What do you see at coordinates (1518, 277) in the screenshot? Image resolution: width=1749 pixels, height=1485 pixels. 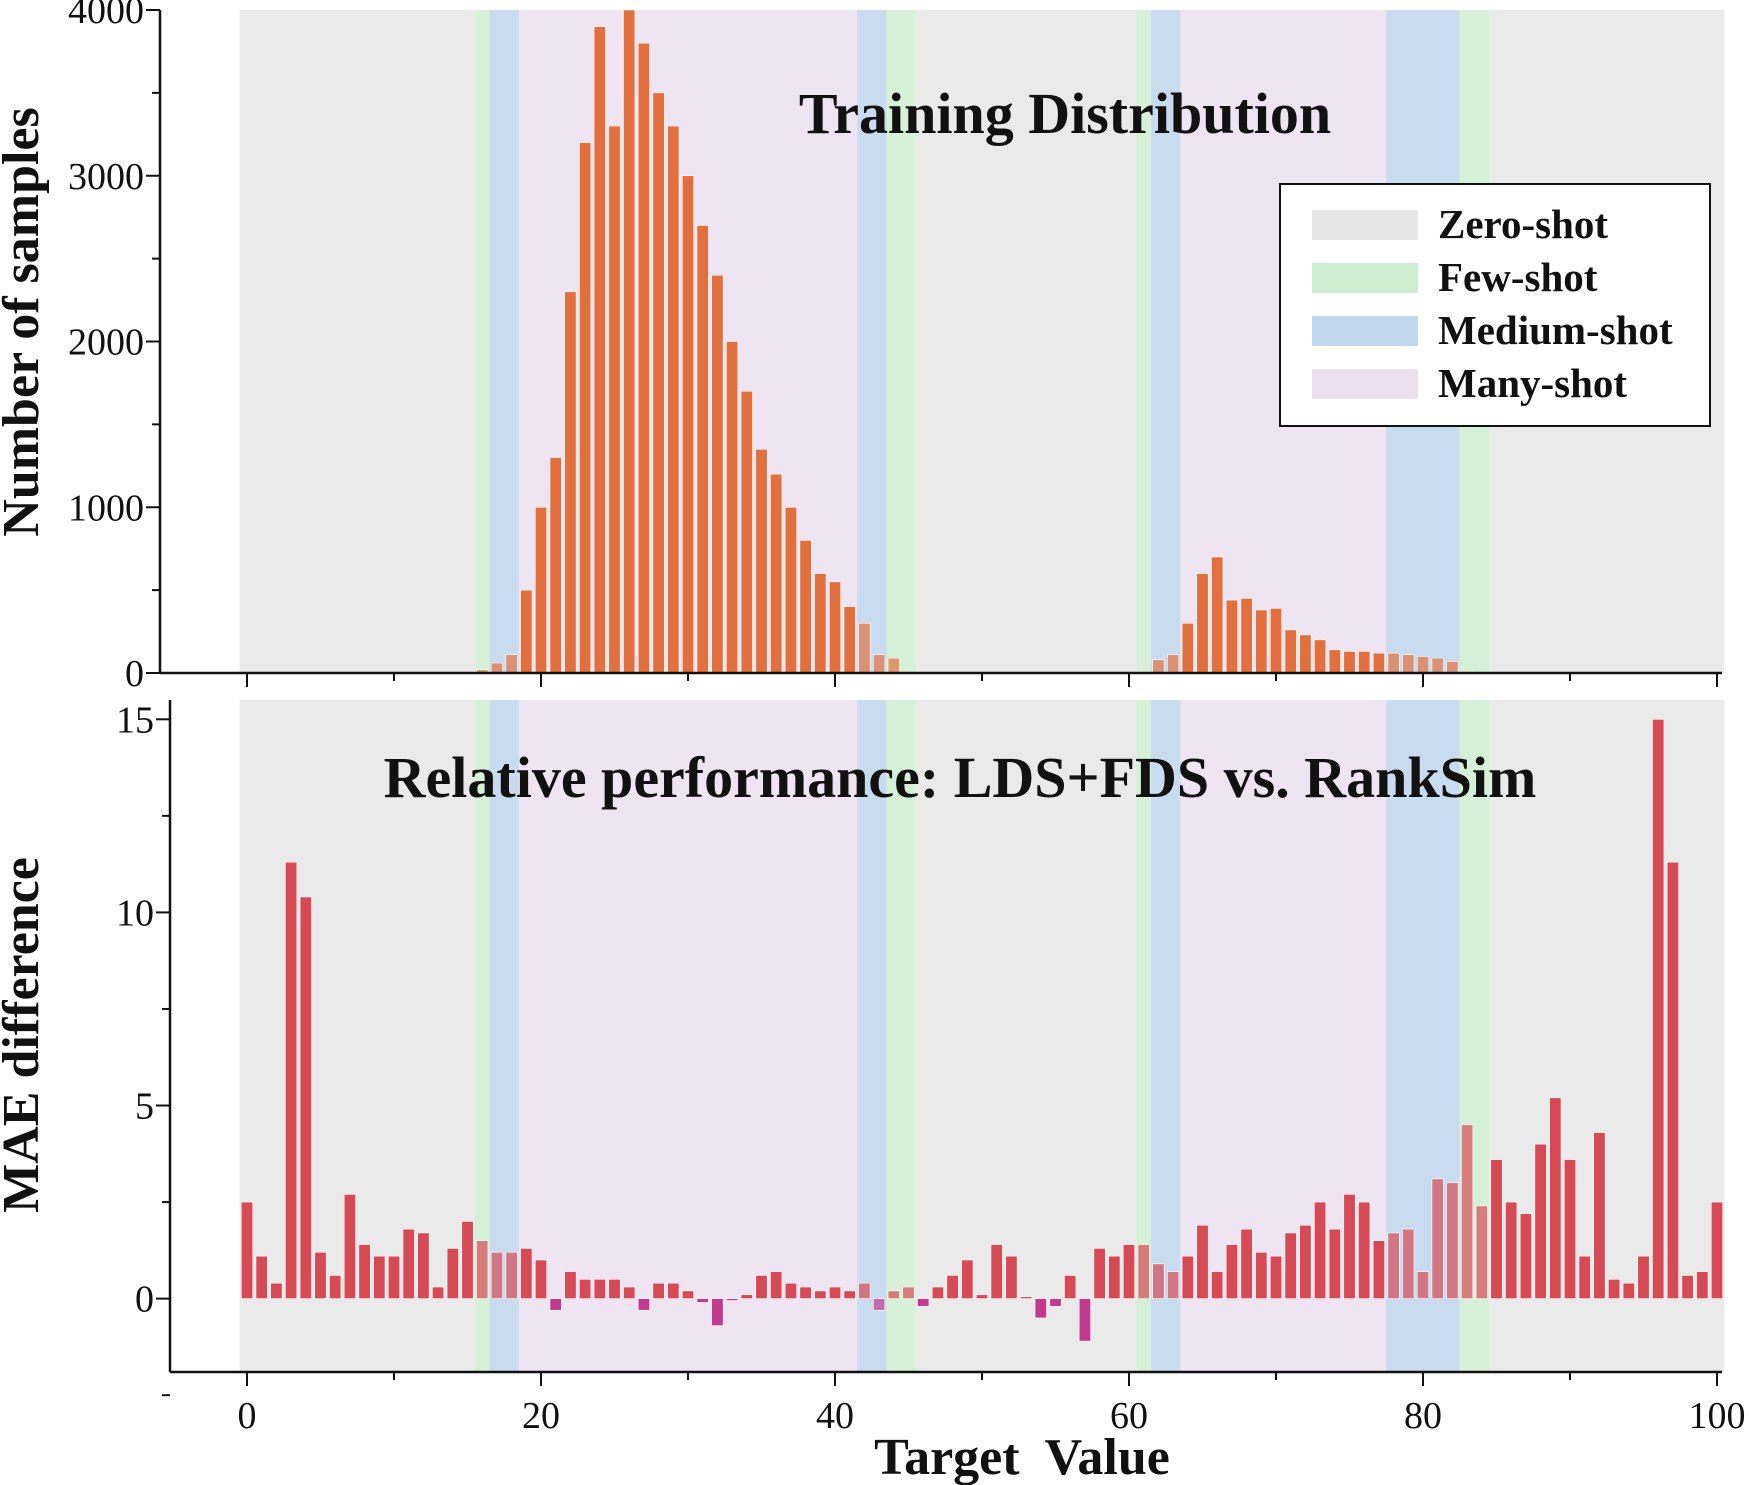 I see `legend-label-few-shot: Few-shot` at bounding box center [1518, 277].